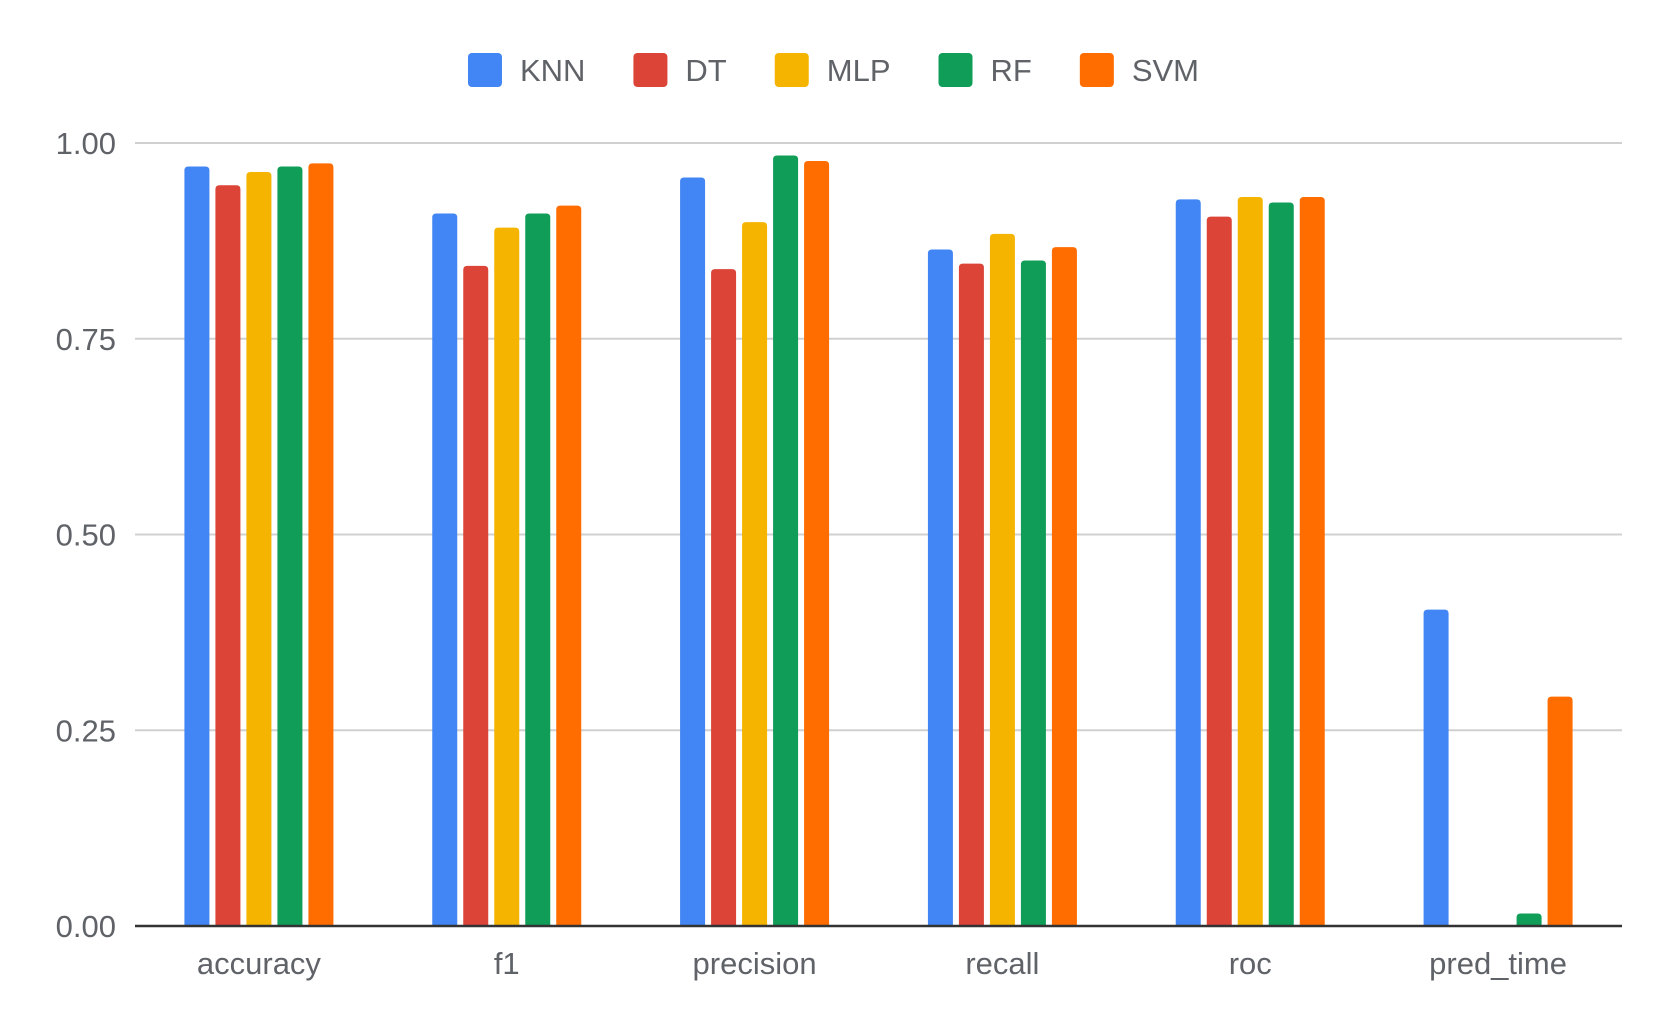  I want to click on legend-label: SVM, so click(1165, 70).